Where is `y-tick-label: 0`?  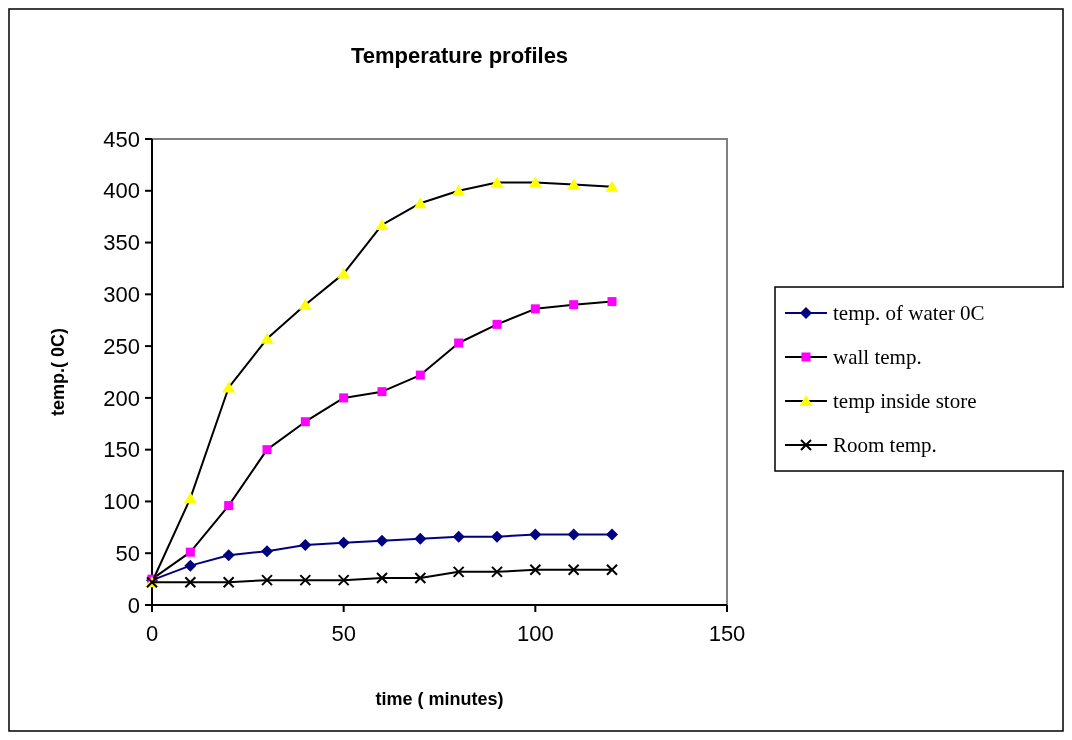
y-tick-label: 0 is located at coordinates (133, 605).